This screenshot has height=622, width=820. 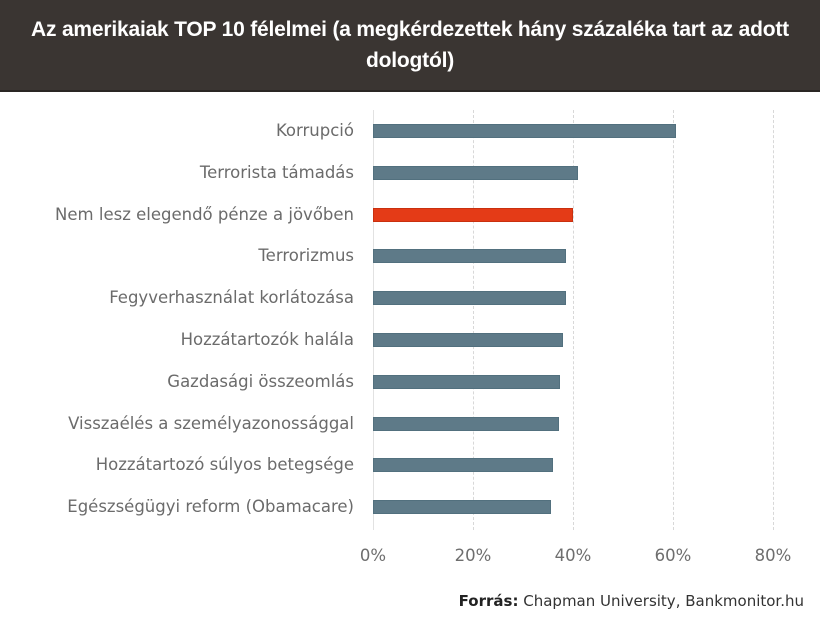 I want to click on category-label: Egészségügyi reform (Obamacare), so click(x=210, y=507).